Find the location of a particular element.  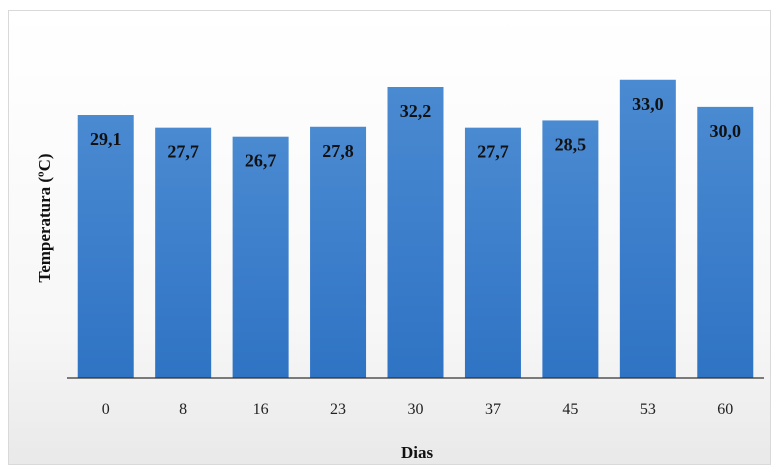

bar-value-label: 30,0 is located at coordinates (726, 131).